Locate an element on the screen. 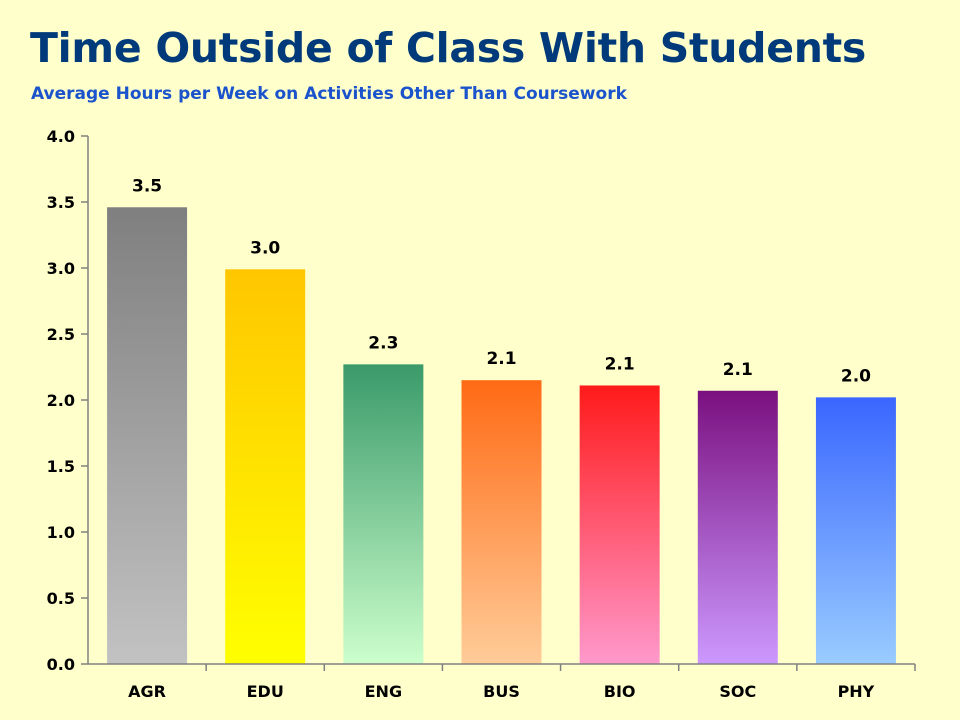 The image size is (960, 720). x-tick-label: BUS is located at coordinates (501, 691).